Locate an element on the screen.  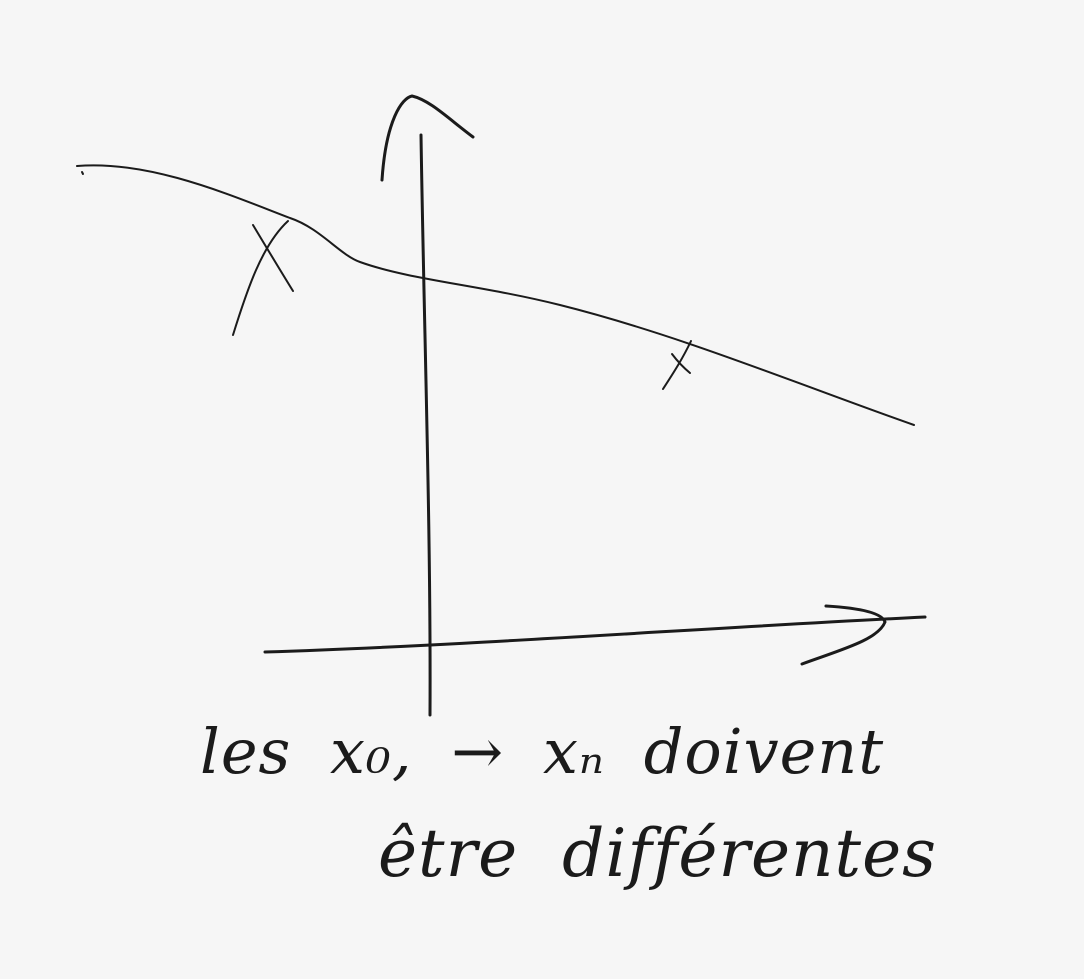
x-axis-arrowhead is located at coordinates (843, 635).